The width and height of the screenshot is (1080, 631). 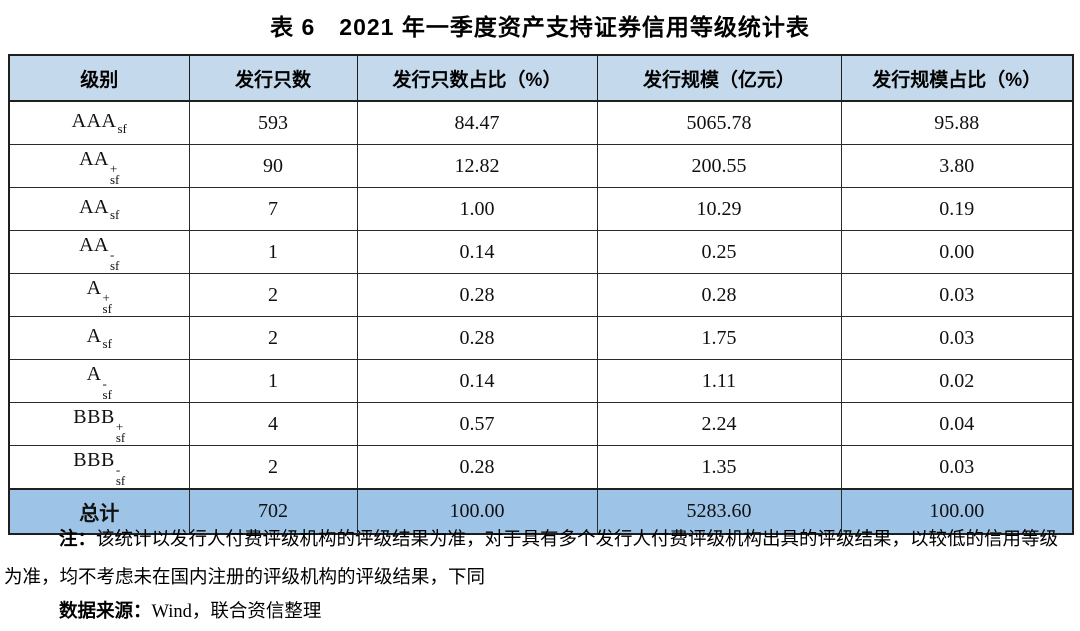 What do you see at coordinates (719, 209) in the screenshot?
I see `value-cell: 10.29` at bounding box center [719, 209].